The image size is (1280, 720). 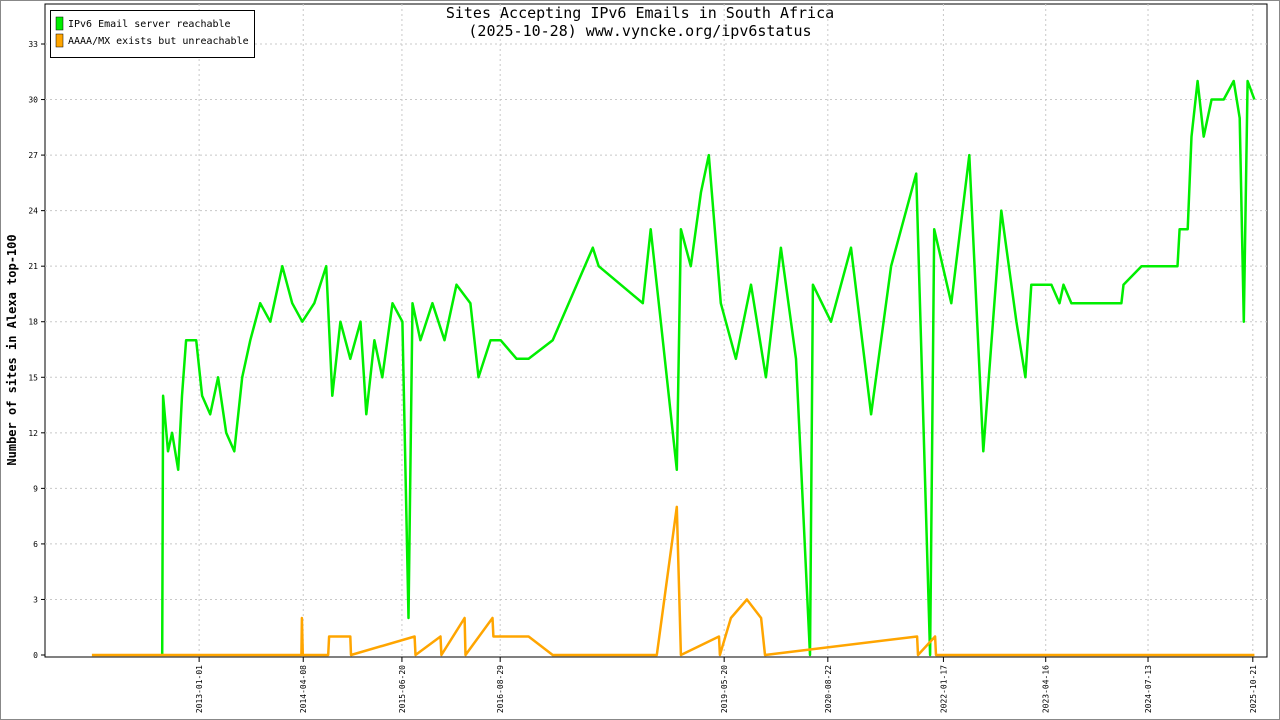 I want to click on y-tick-label: 9, so click(x=35, y=488).